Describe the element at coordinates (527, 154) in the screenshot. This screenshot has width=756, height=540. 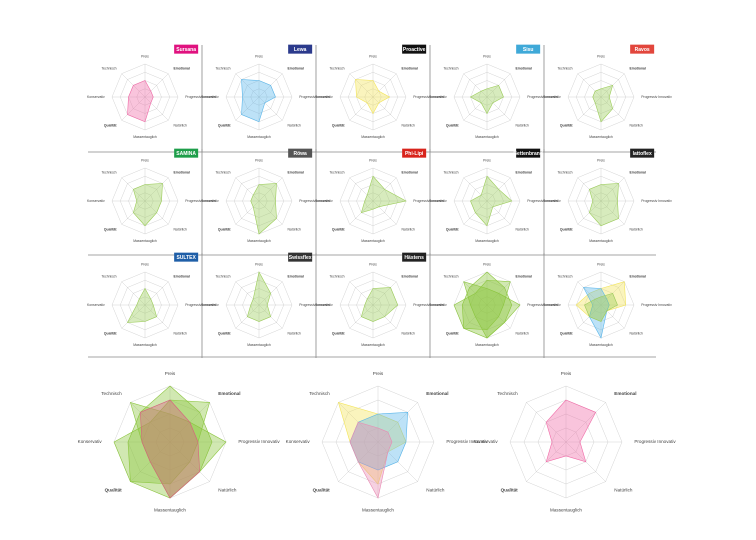
I see `brand-name: Bettenbrand` at that location.